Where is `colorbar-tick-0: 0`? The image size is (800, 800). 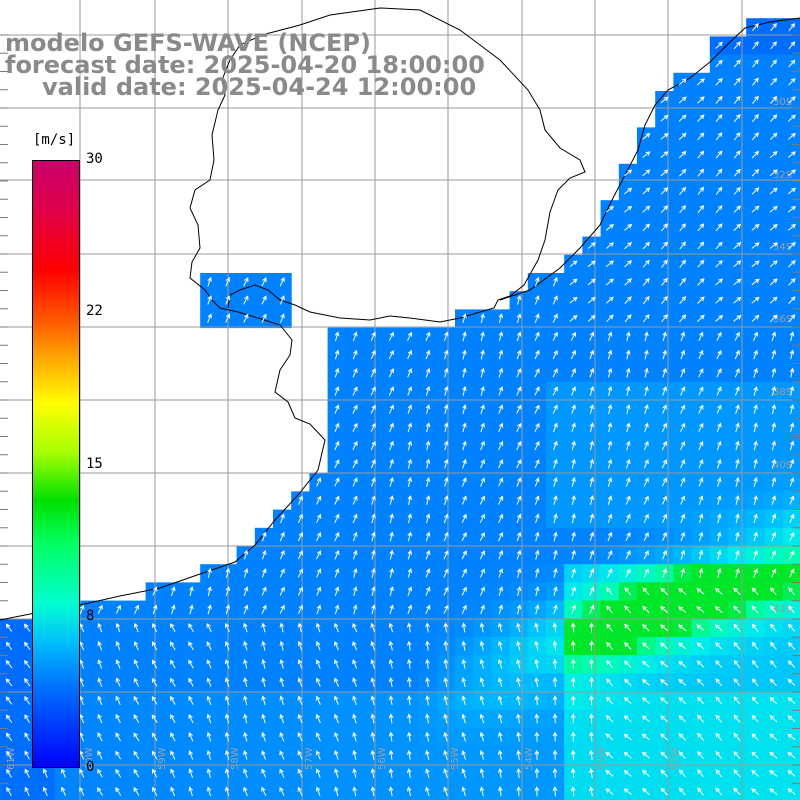 colorbar-tick-0: 0 is located at coordinates (90, 767).